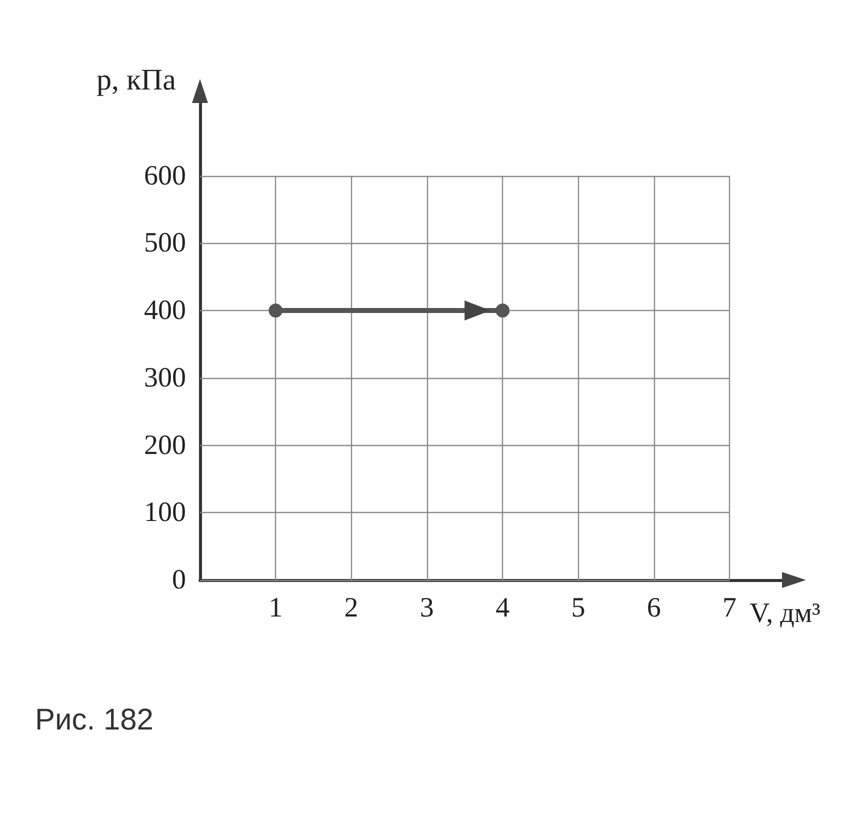  I want to click on y-tick-label: 400, so click(165, 310).